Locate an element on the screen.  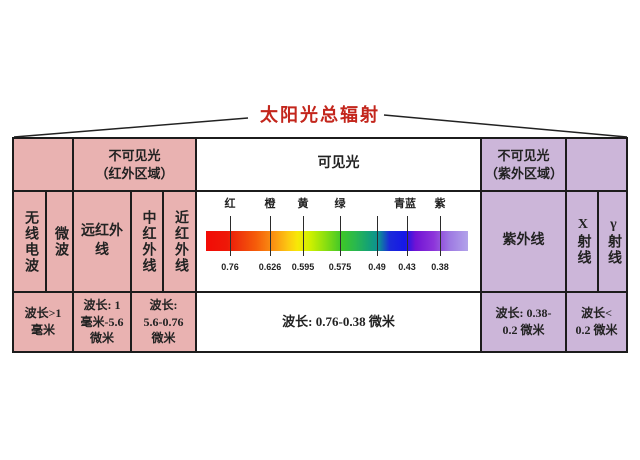
band-near-infrared: 近红外线 is located at coordinates (179, 241).